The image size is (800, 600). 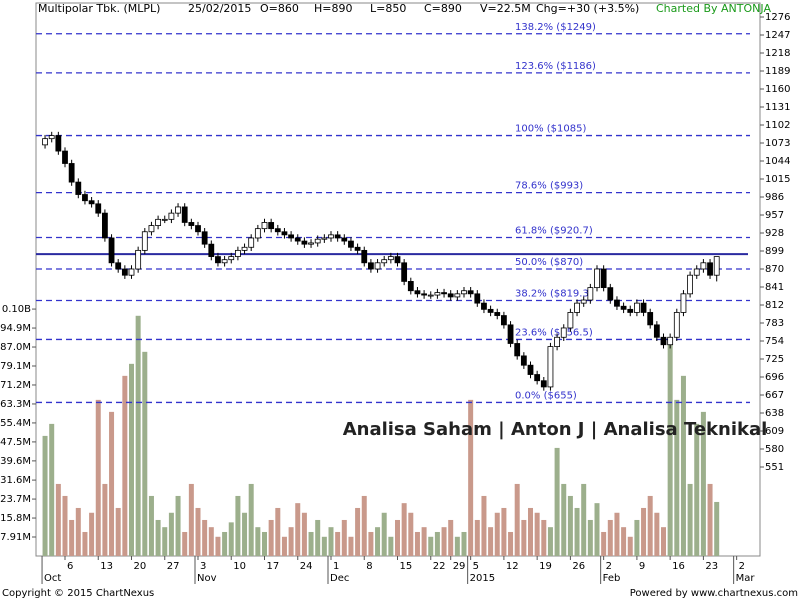 What do you see at coordinates (52, 578) in the screenshot?
I see `month-label: Oct` at bounding box center [52, 578].